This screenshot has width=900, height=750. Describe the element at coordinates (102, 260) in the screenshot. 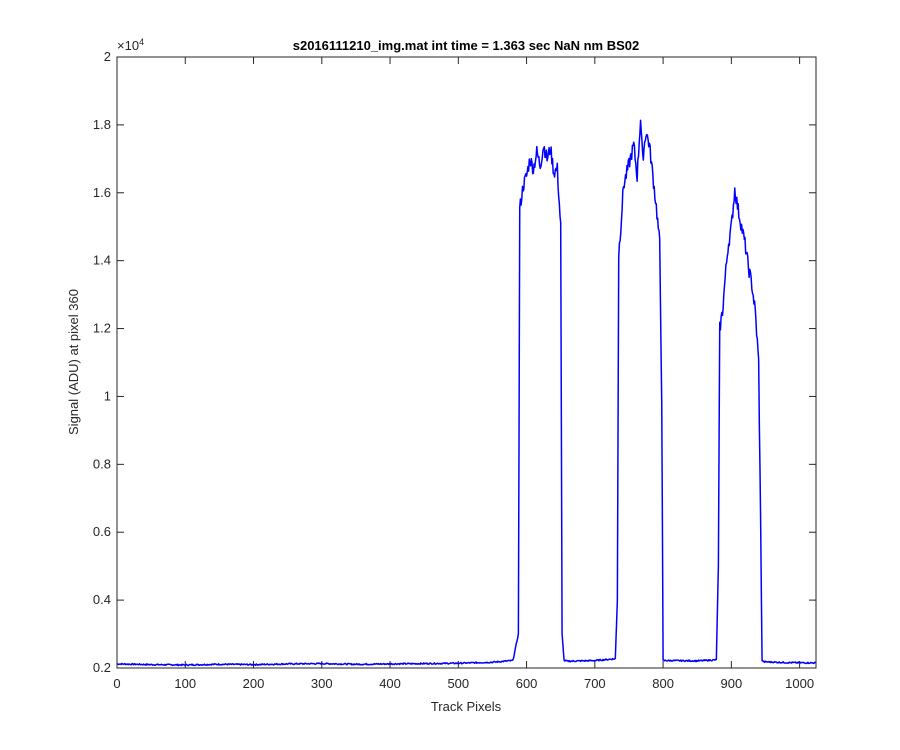

I see `y-tick-label: 1.4` at that location.